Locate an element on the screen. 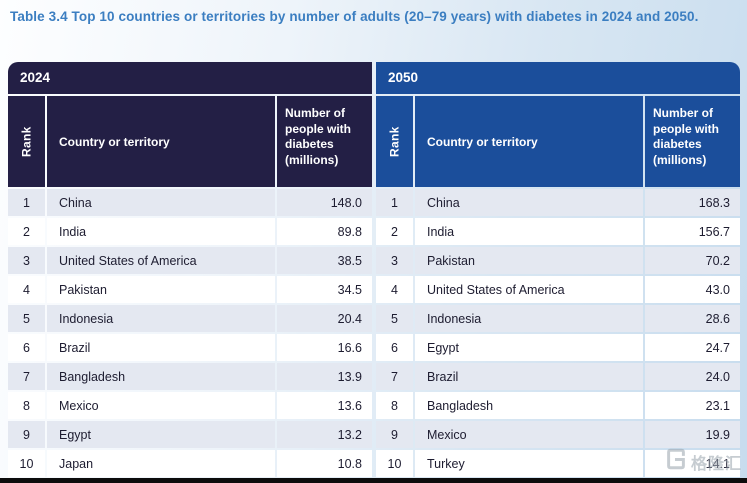 The width and height of the screenshot is (747, 483). table-row: 2 India 156.7 is located at coordinates (558, 231).